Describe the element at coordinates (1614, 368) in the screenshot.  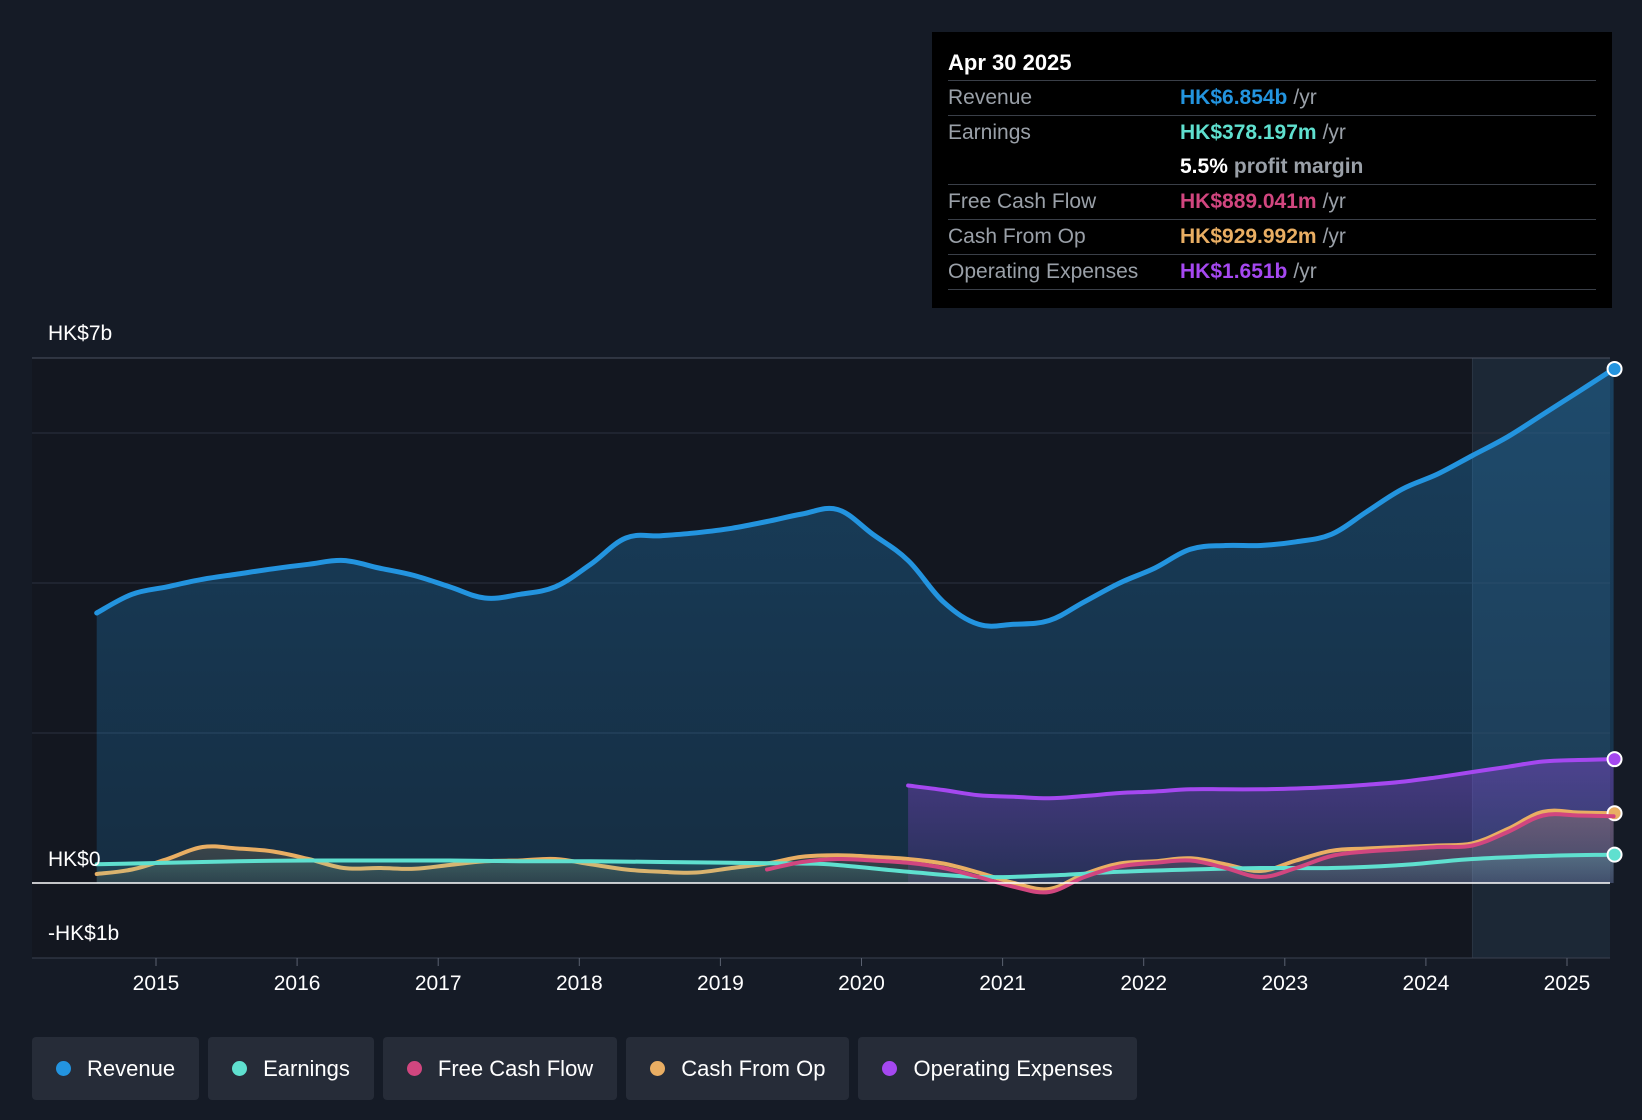
I see `endpoint-revenue` at that location.